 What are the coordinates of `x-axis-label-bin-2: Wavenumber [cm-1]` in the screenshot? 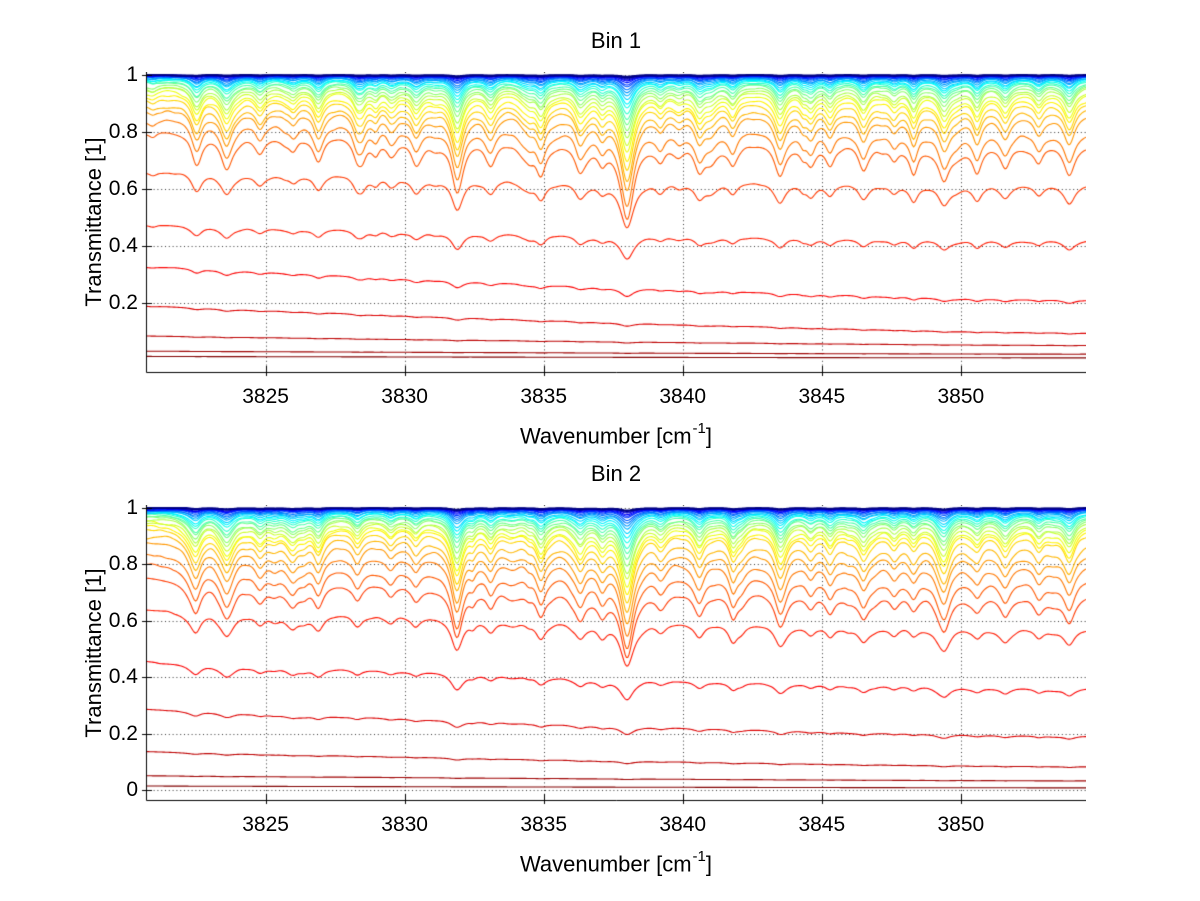 It's located at (616, 861).